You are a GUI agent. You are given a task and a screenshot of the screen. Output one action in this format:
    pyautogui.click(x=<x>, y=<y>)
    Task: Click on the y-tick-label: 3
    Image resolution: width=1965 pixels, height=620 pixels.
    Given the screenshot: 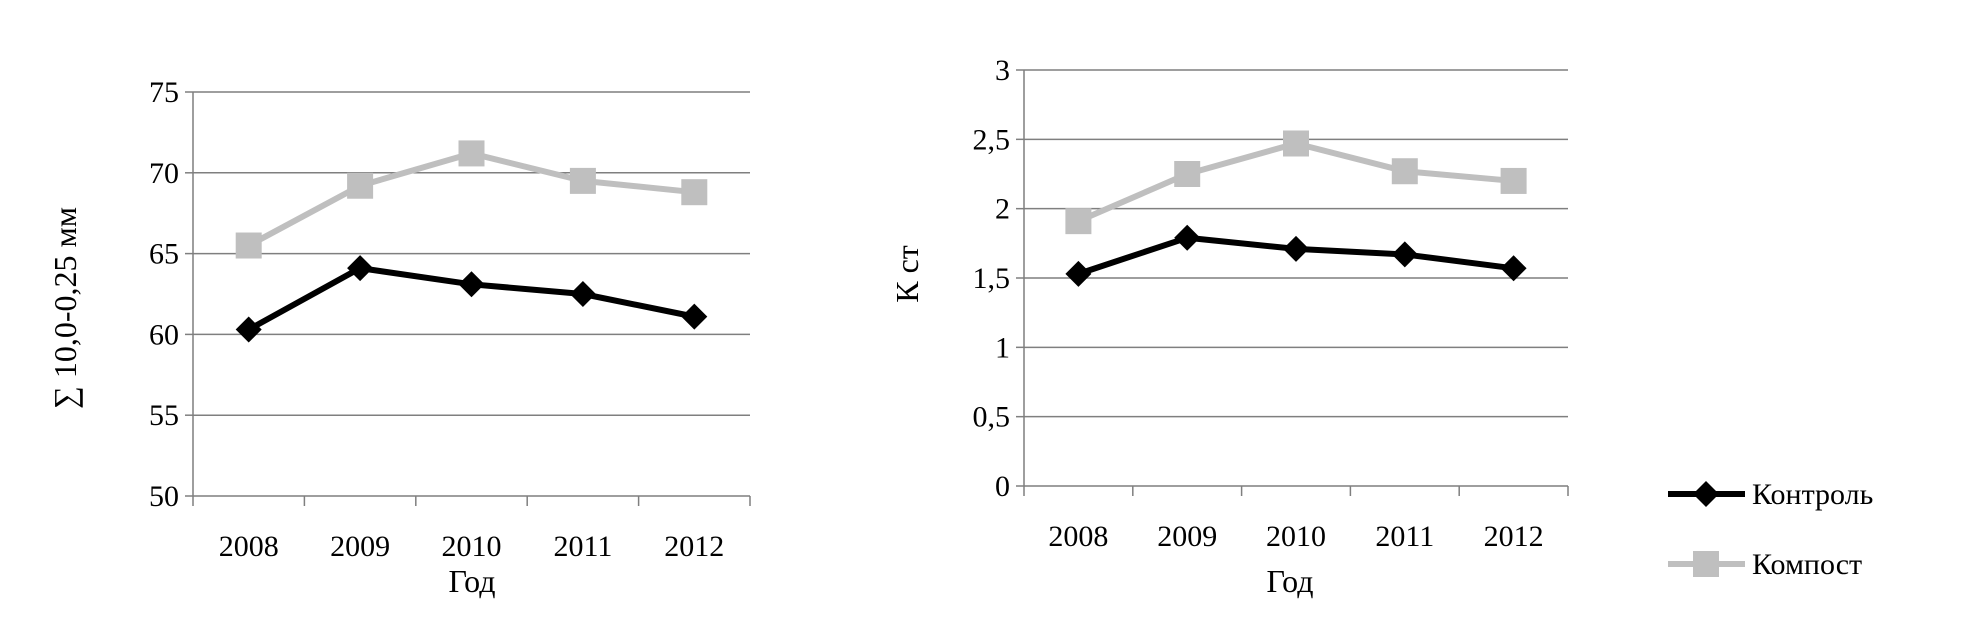 What is the action you would take?
    pyautogui.click(x=1002, y=70)
    